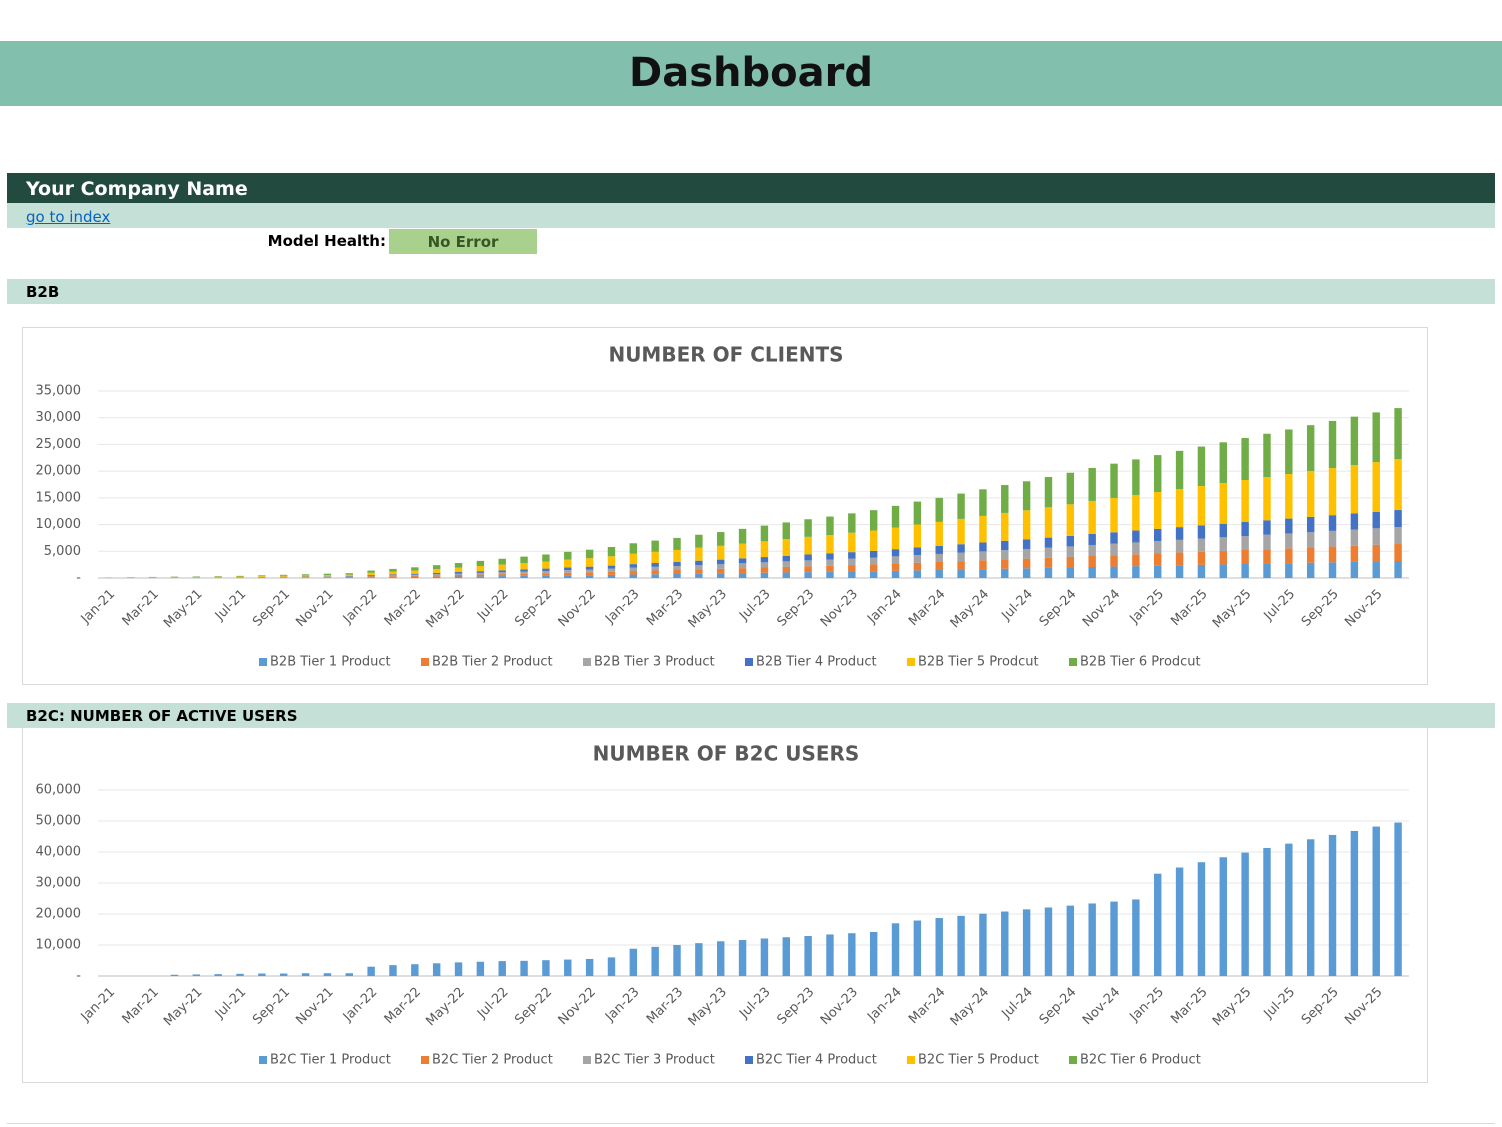  Describe the element at coordinates (1017, 1003) in the screenshot. I see `x-tick-label: Jul-24` at that location.